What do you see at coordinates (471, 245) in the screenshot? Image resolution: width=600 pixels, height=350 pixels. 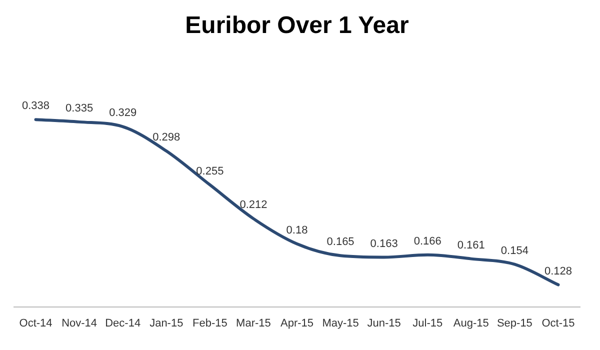 I see `data-label: 0.161` at bounding box center [471, 245].